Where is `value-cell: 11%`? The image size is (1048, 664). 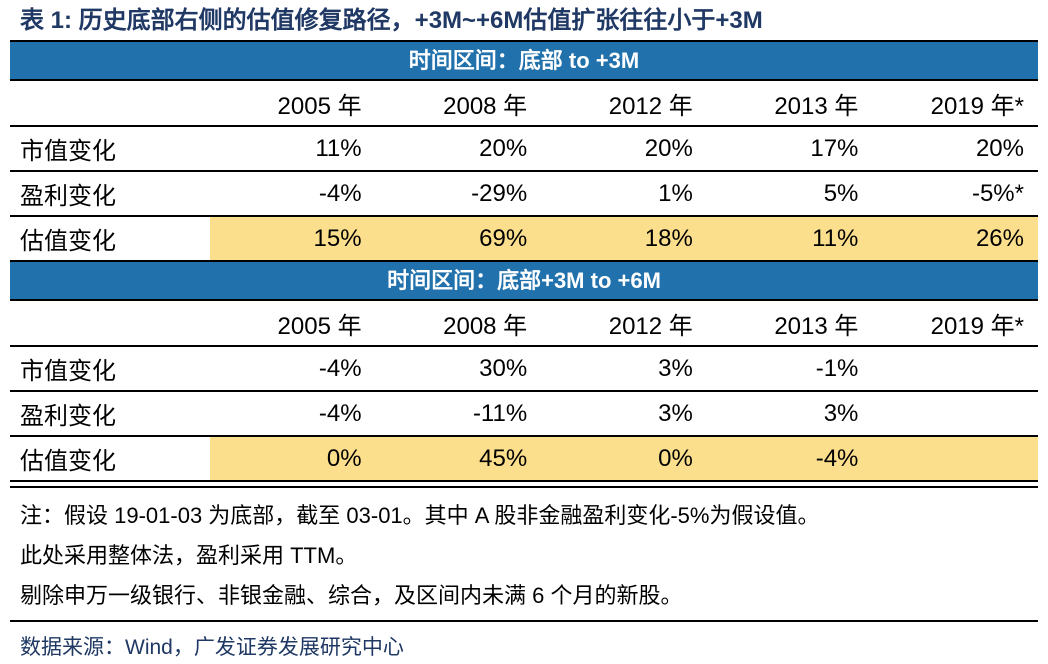
value-cell: 11% is located at coordinates (338, 148).